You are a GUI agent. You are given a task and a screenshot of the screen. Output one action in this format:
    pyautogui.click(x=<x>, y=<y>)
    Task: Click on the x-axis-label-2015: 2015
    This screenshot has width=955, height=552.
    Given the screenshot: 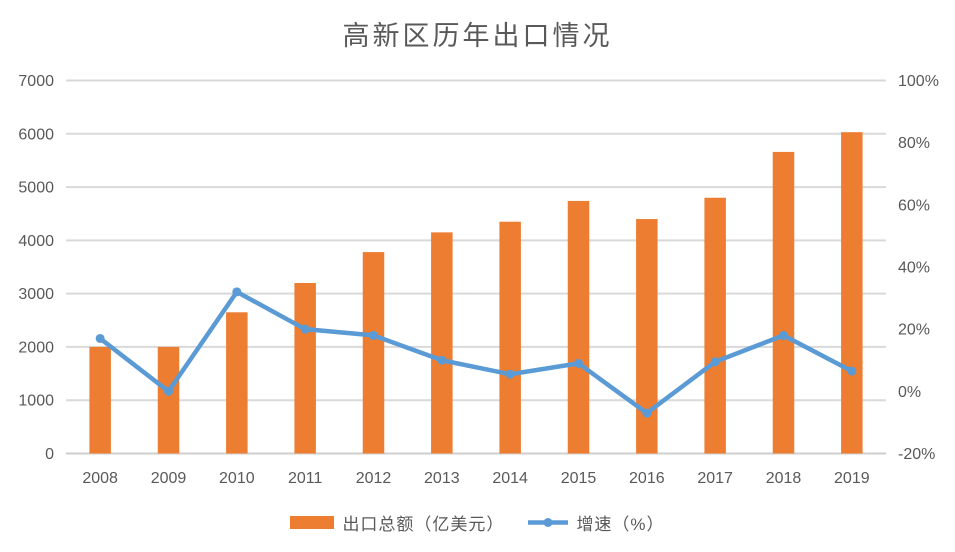 What is the action you would take?
    pyautogui.click(x=579, y=478)
    